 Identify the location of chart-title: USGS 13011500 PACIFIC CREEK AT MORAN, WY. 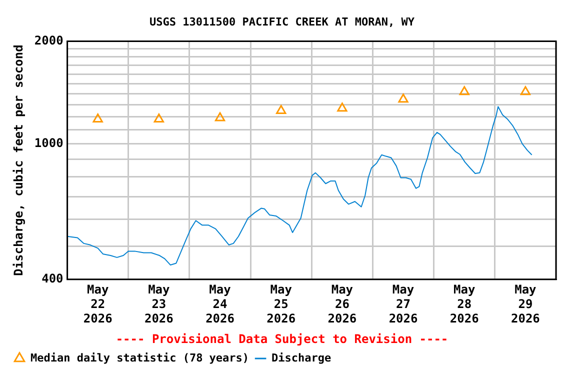
(282, 21).